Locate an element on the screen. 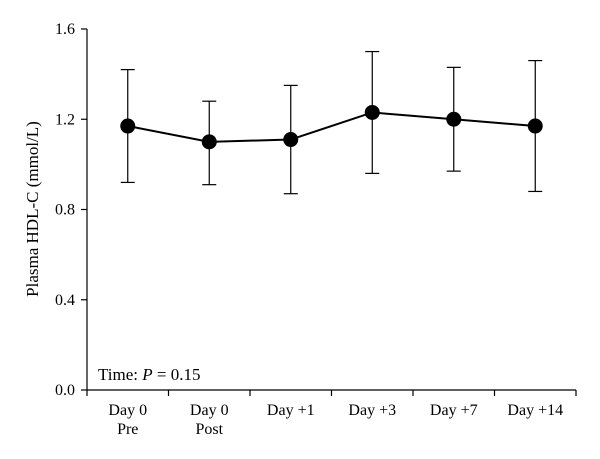 The width and height of the screenshot is (600, 459). x-tick-label-line: Day +1 is located at coordinates (291, 410).